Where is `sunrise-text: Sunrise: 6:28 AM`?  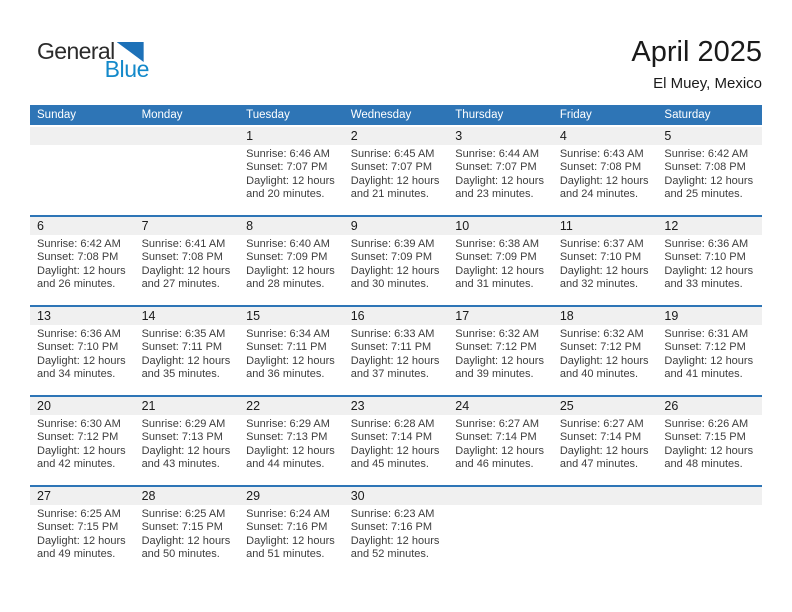
sunrise-text: Sunrise: 6:28 AM is located at coordinates (392, 424).